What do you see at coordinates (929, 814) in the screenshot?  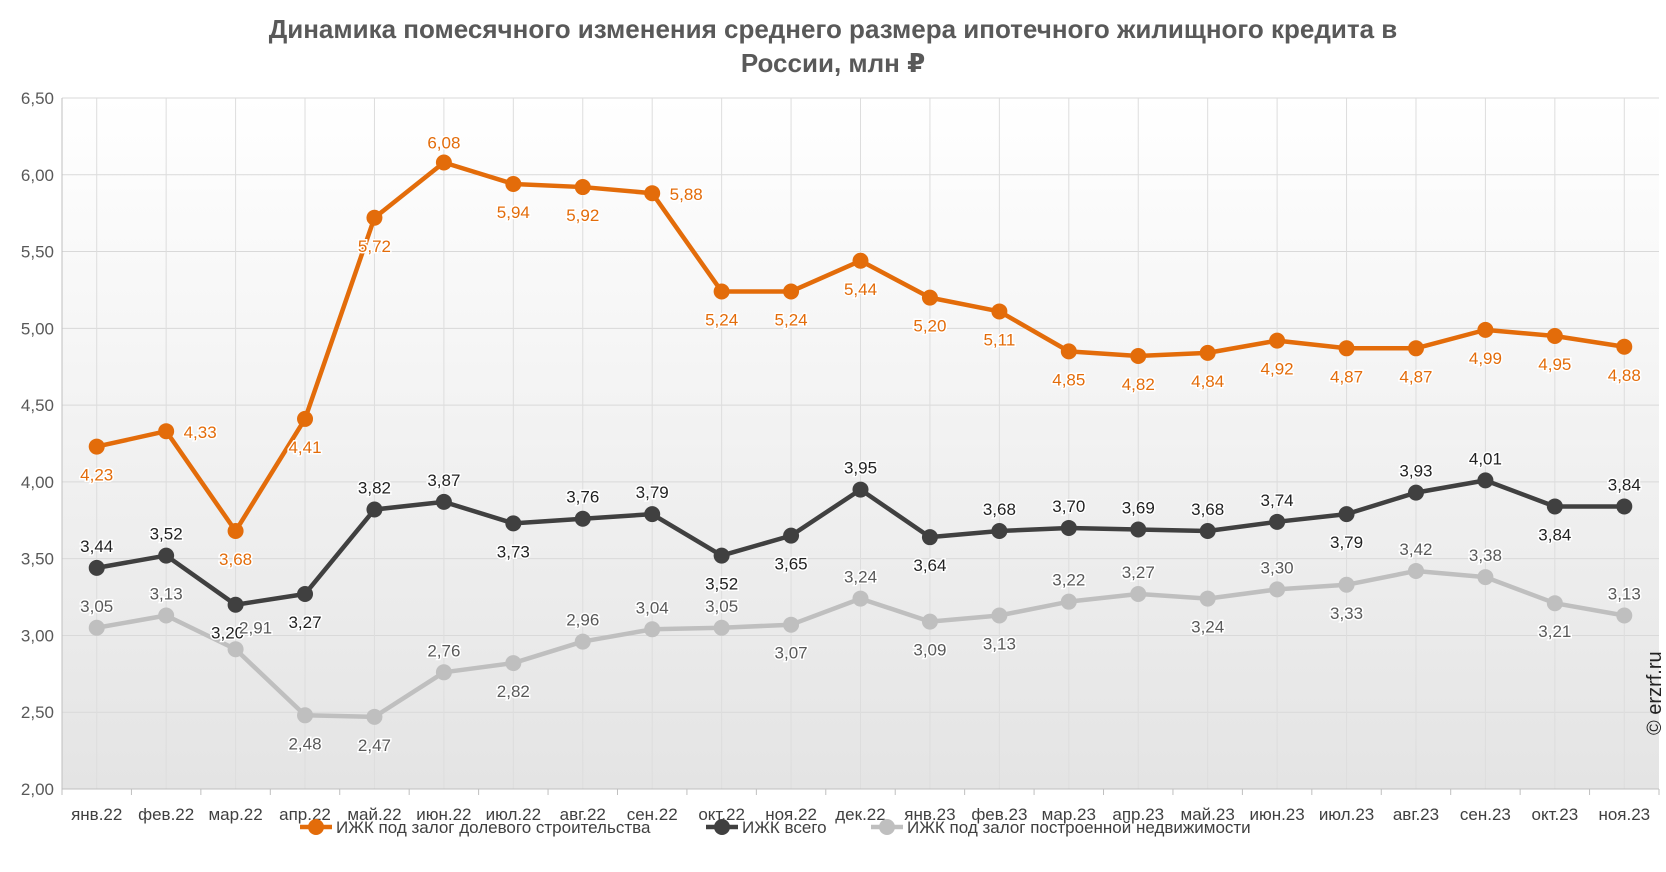 I see `x-tick-label: янв.23` at bounding box center [929, 814].